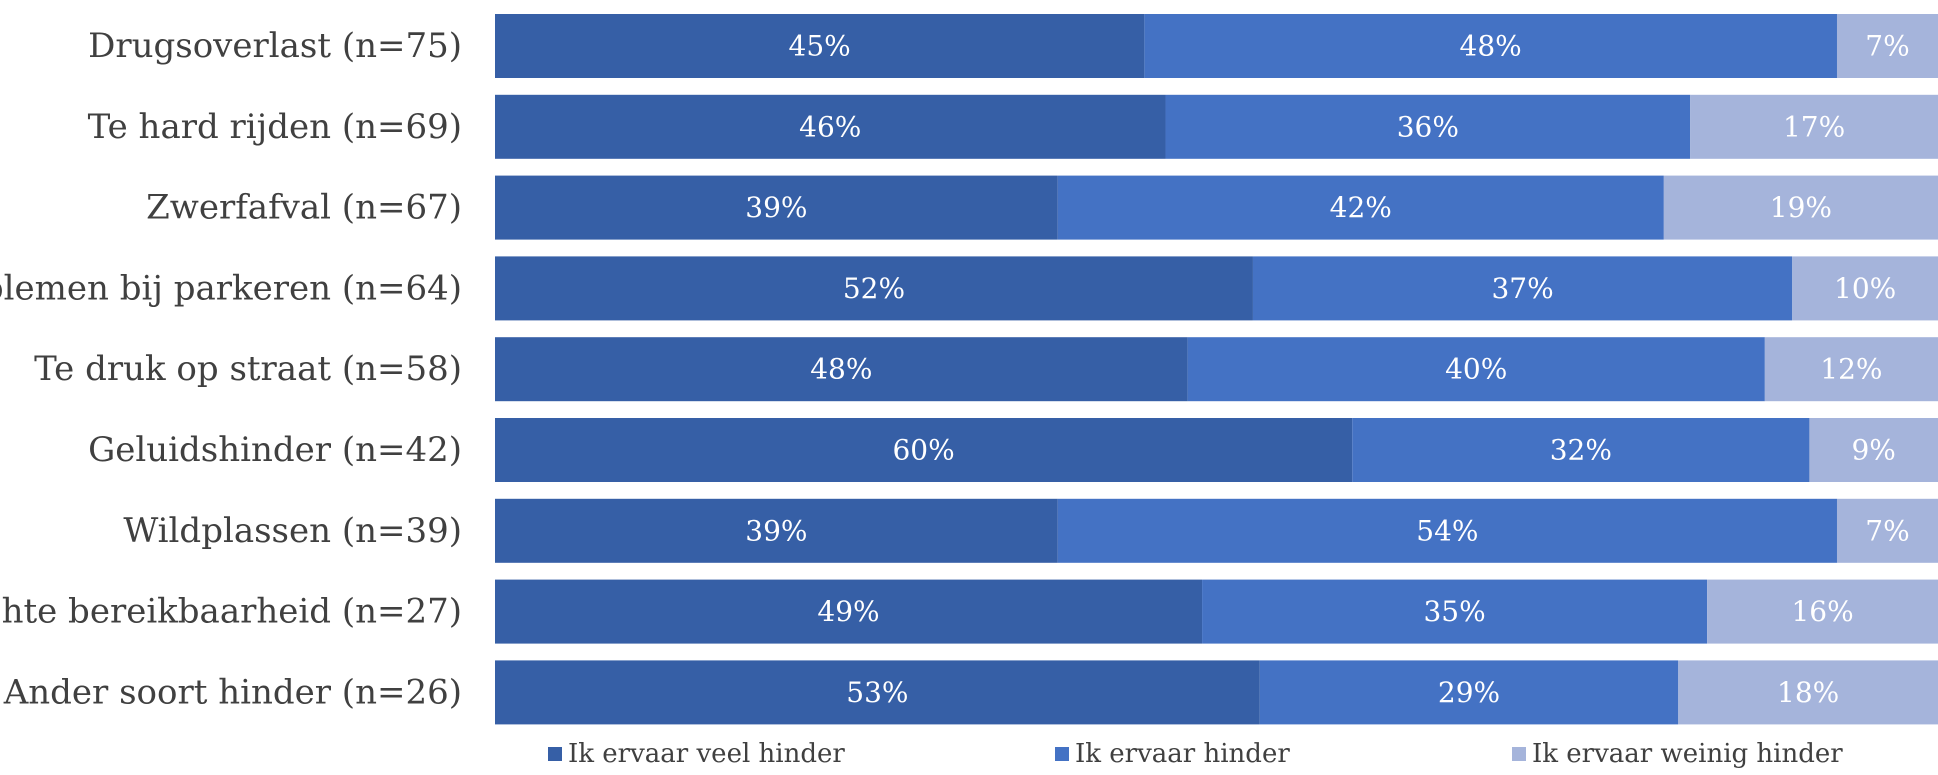 The height and width of the screenshot is (775, 1938). I want to click on data-label: 17%, so click(1814, 126).